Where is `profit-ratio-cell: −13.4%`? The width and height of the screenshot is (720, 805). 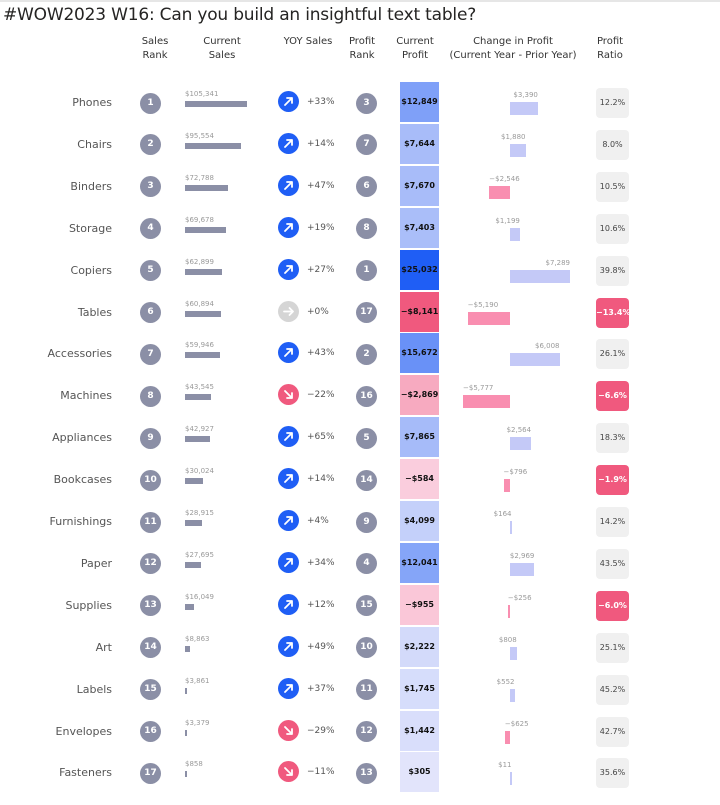
profit-ratio-cell: −13.4% is located at coordinates (613, 312).